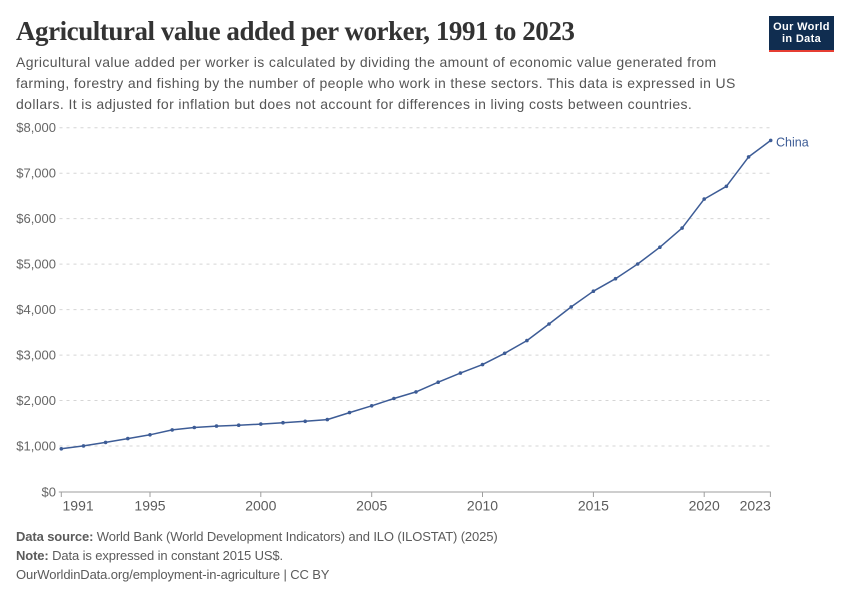  What do you see at coordinates (593, 506) in the screenshot?
I see `svg-text: 2015` at bounding box center [593, 506].